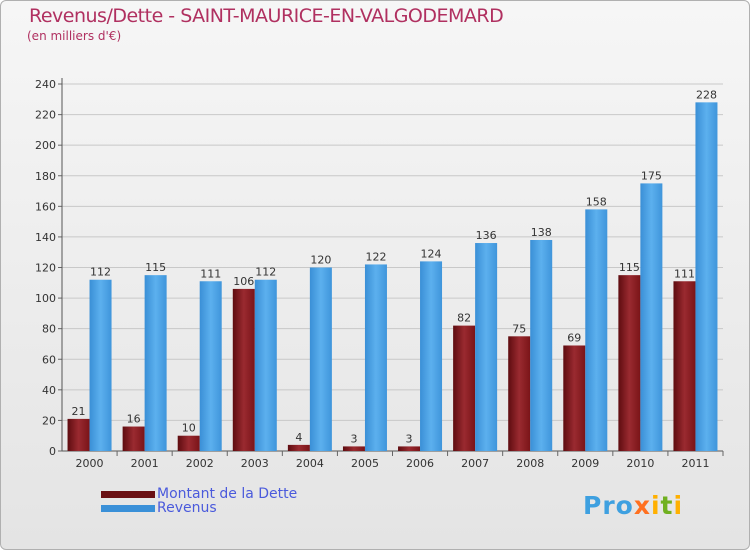  Describe the element at coordinates (49, 359) in the screenshot. I see `y-tick-label: 60` at that location.